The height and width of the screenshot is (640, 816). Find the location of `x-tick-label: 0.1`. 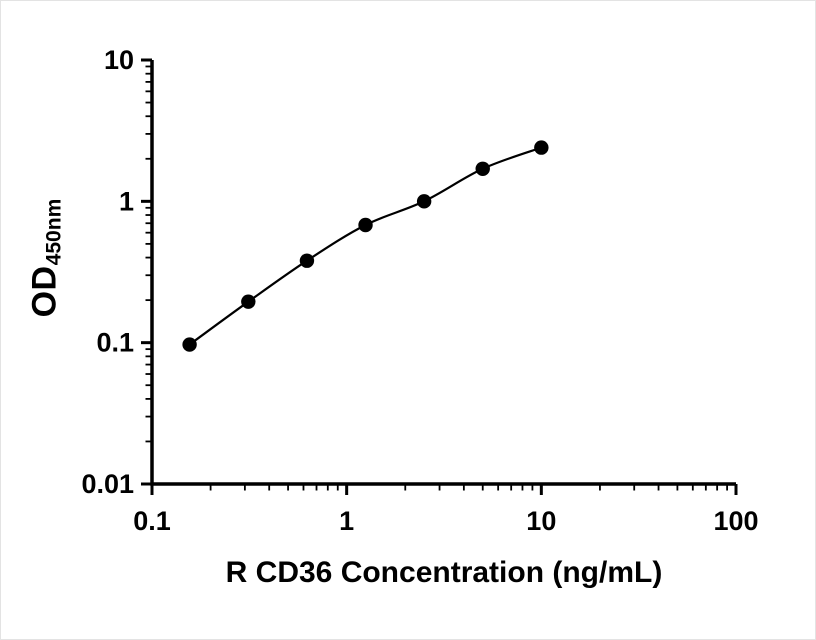

x-tick-label: 0.1 is located at coordinates (152, 521).